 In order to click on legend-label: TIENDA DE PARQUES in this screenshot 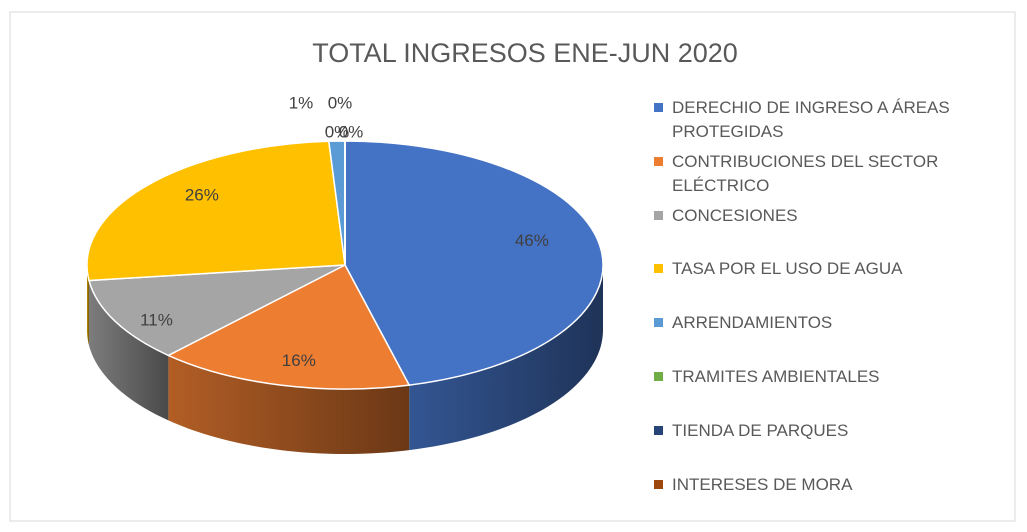, I will do `click(760, 430)`.